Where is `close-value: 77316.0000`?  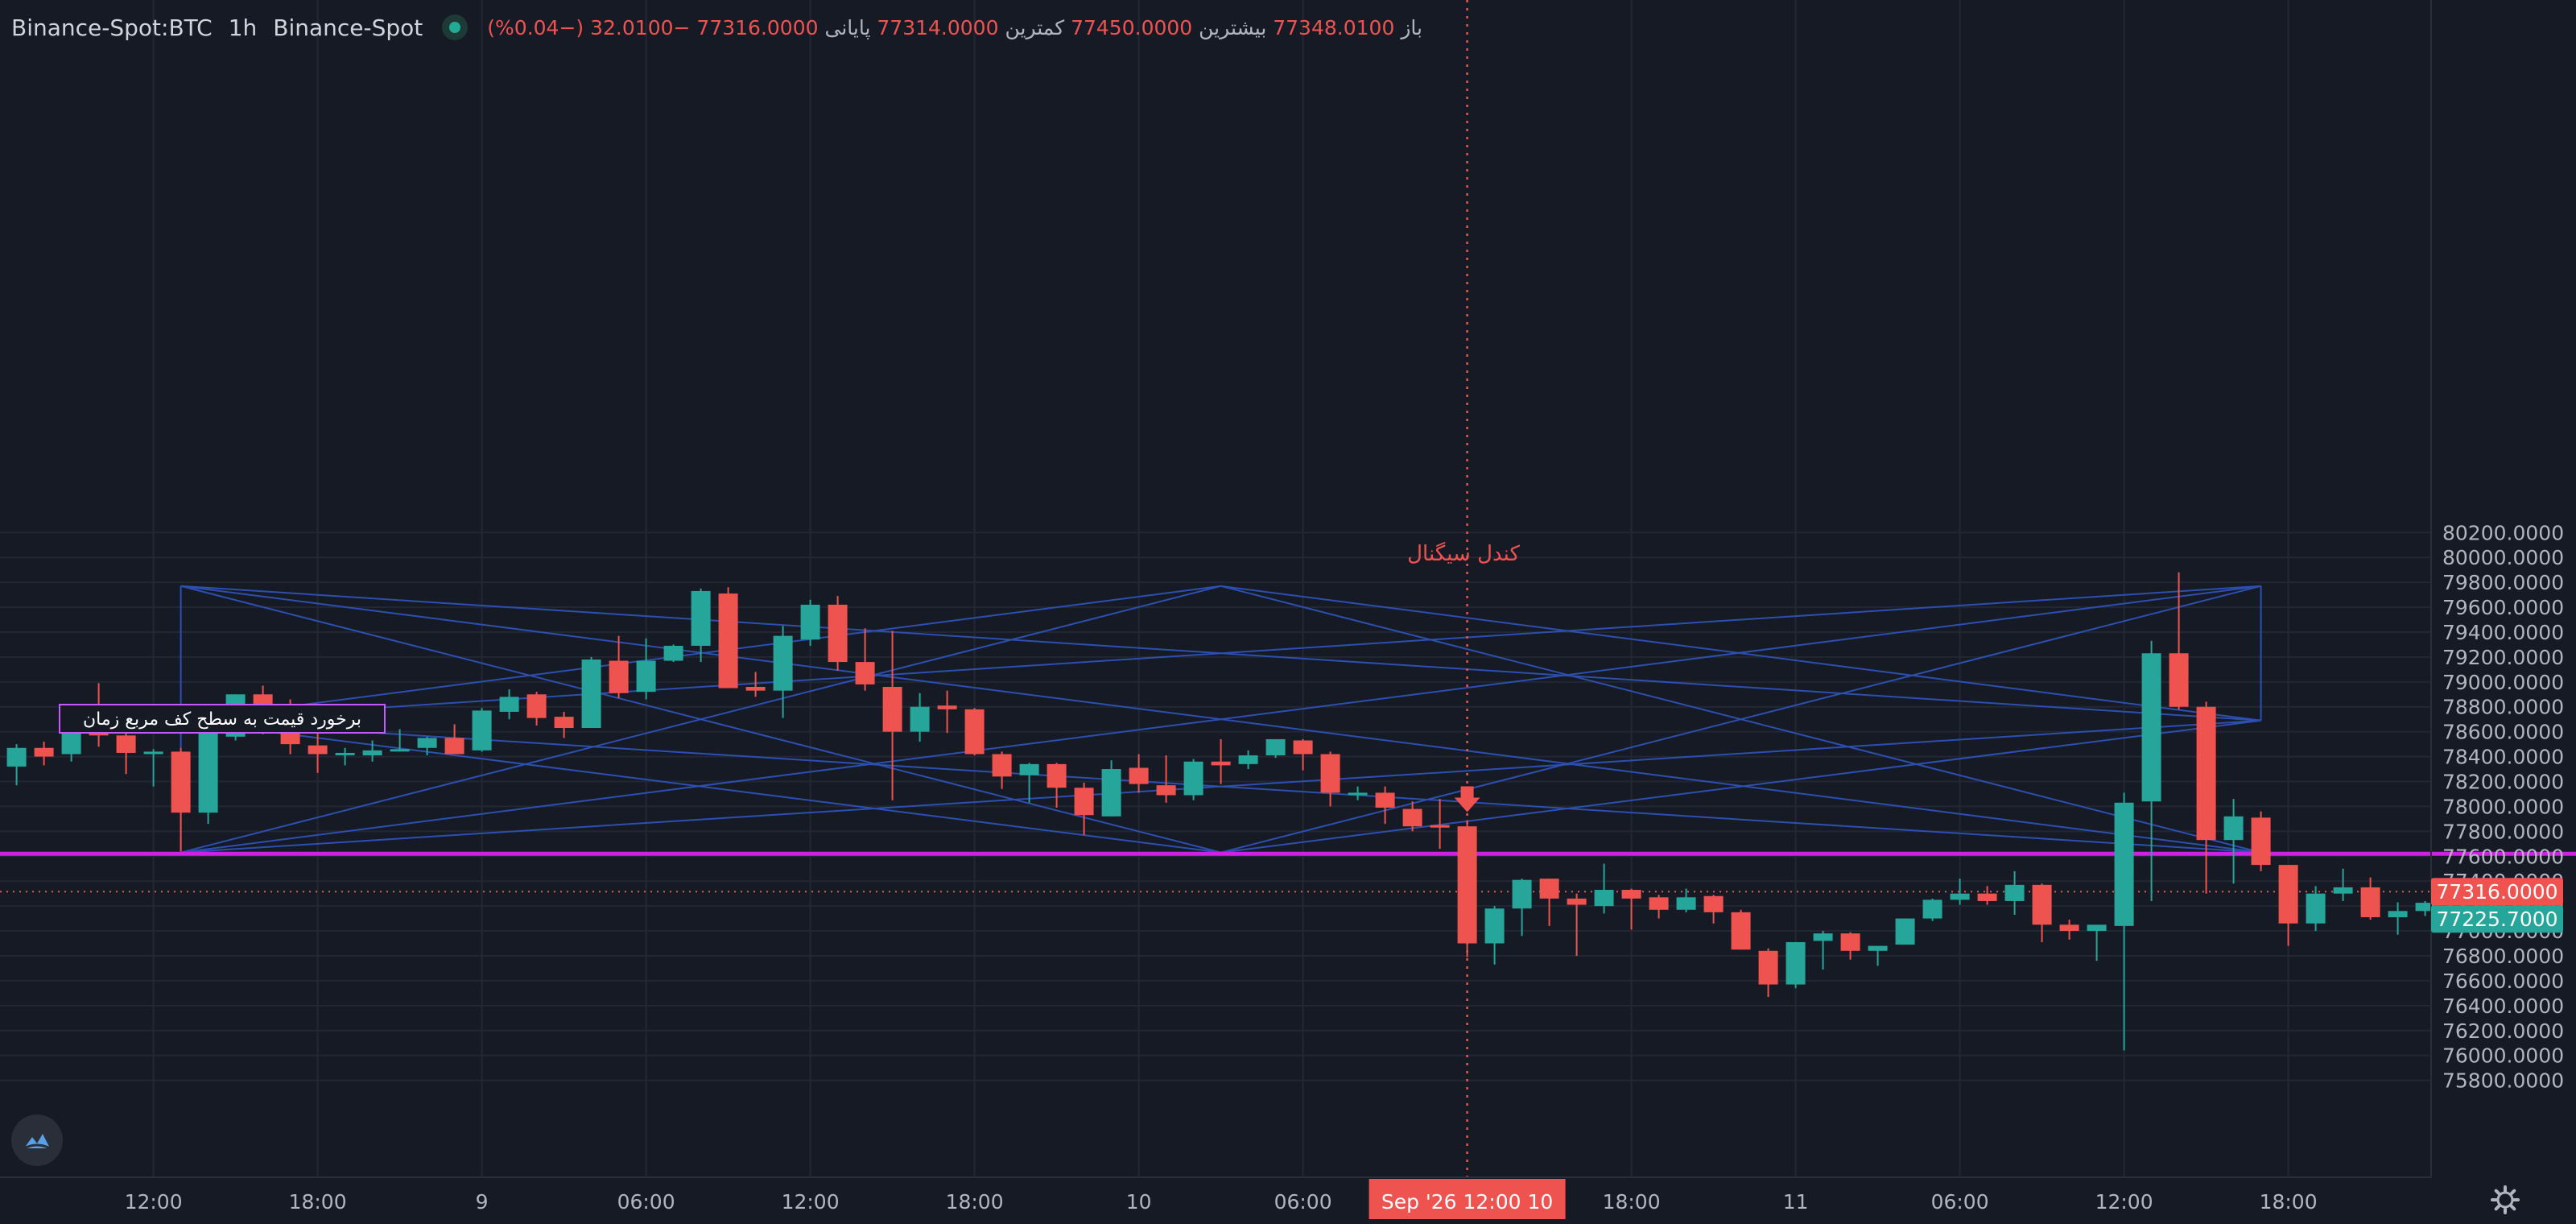
close-value: 77316.0000 is located at coordinates (757, 27).